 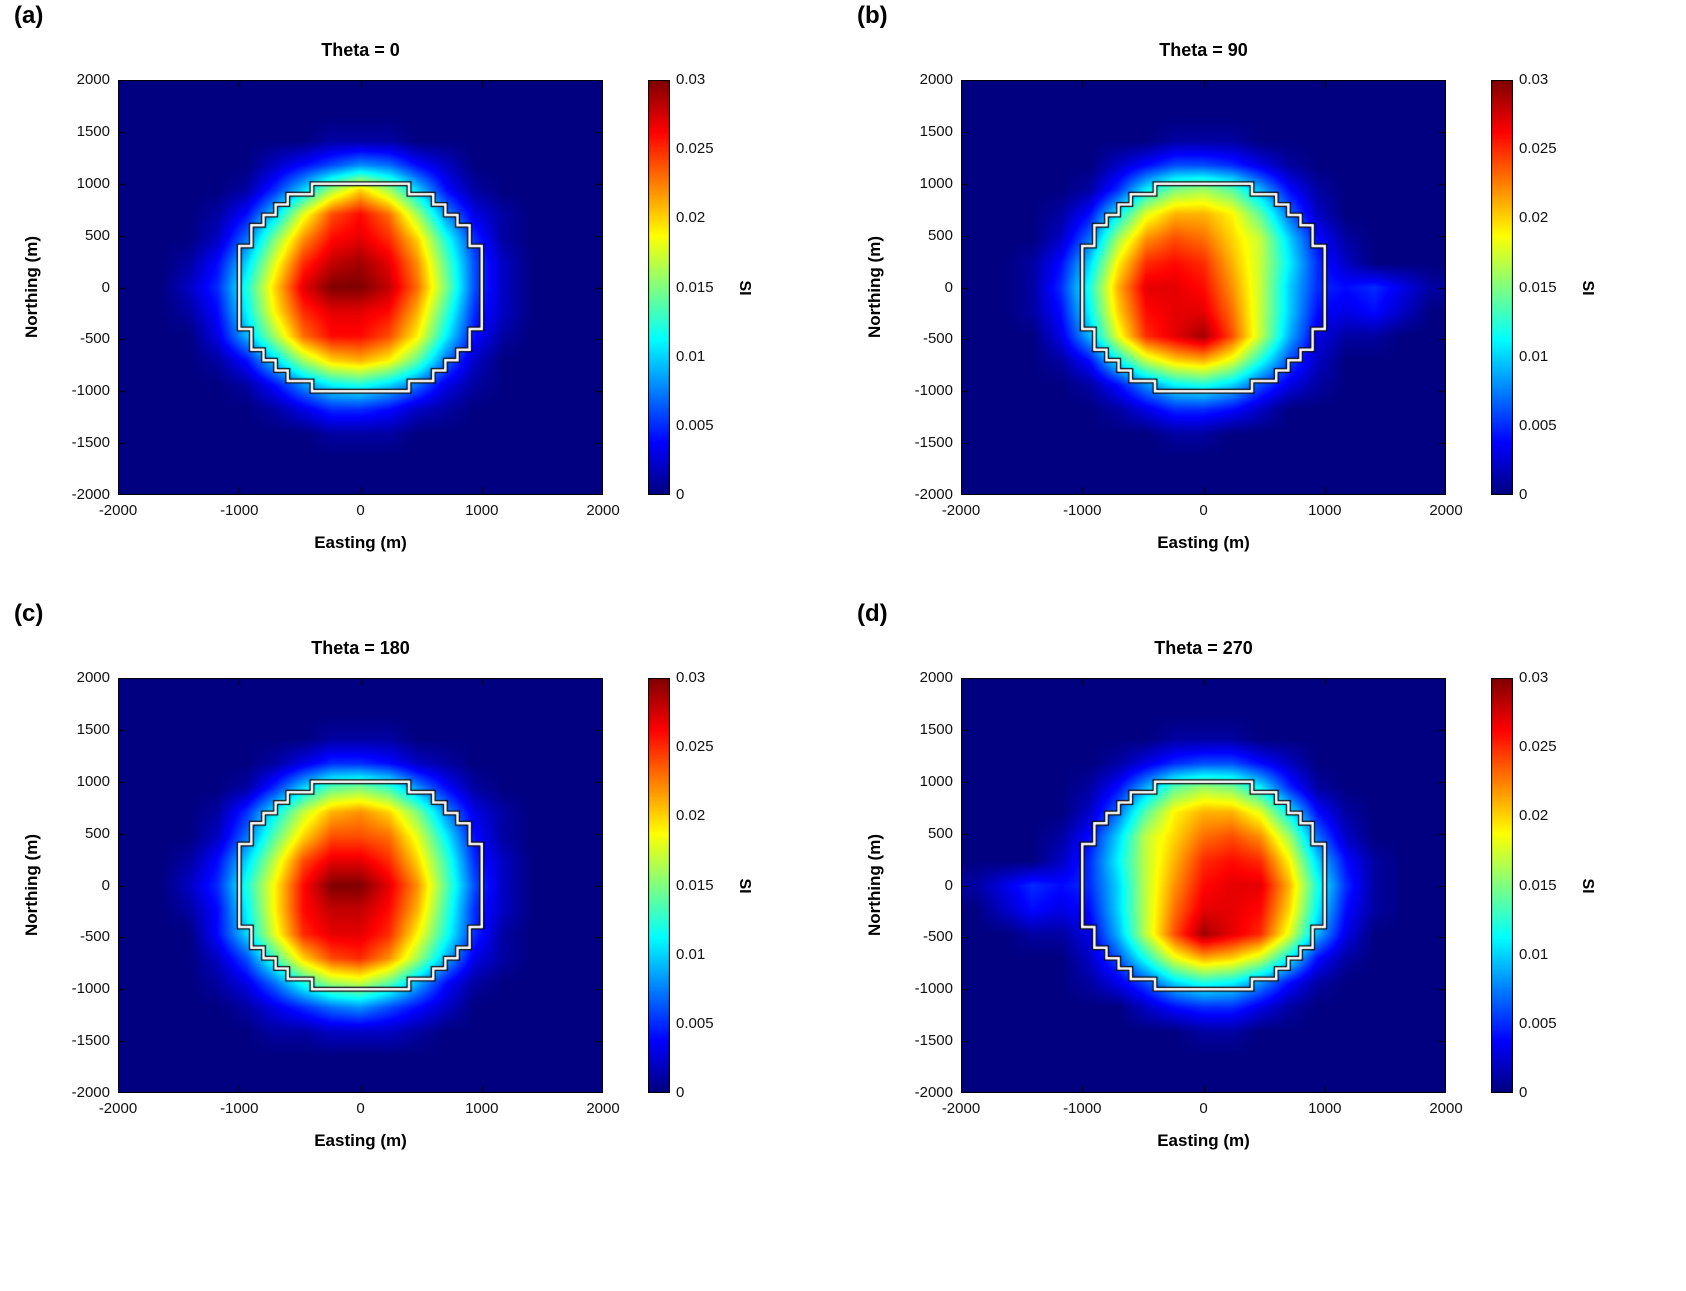 I want to click on panel-letter: (b), so click(x=872, y=15).